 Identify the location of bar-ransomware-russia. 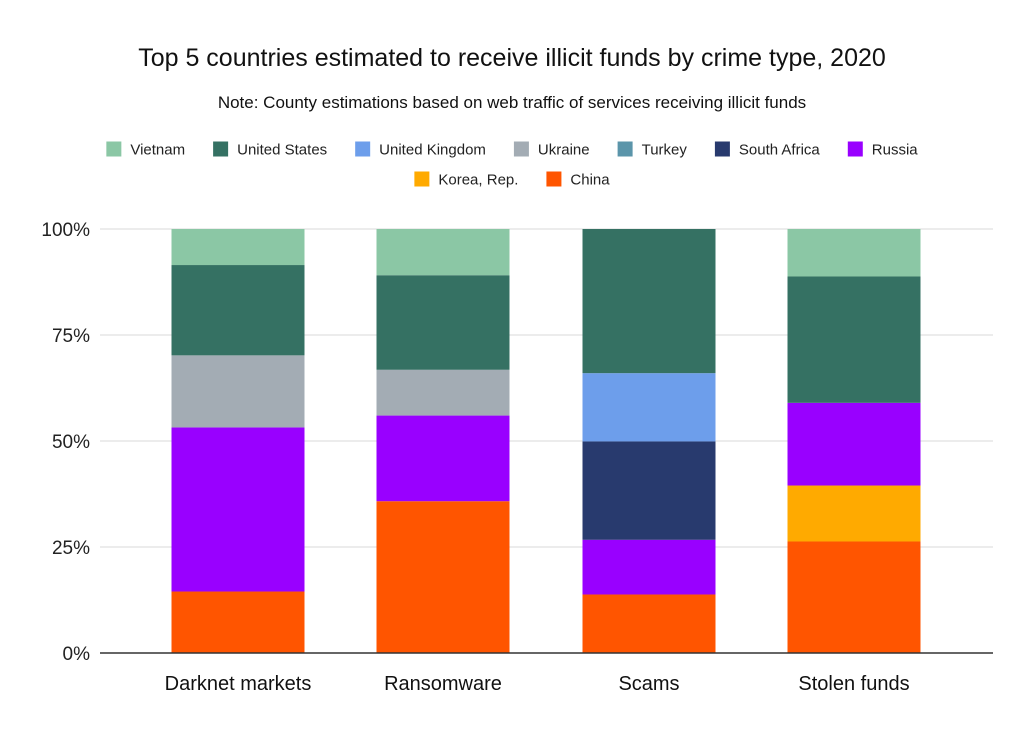
(443, 458).